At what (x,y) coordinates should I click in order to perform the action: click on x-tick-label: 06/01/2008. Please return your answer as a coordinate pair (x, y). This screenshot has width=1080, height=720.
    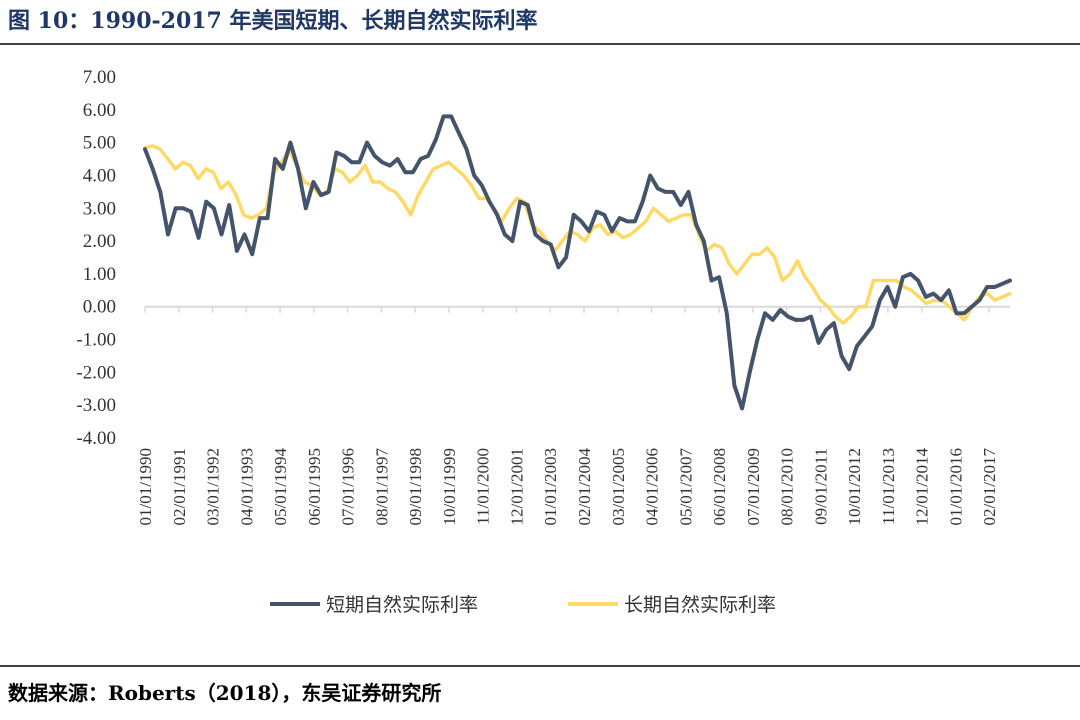
    Looking at the image, I should click on (719, 486).